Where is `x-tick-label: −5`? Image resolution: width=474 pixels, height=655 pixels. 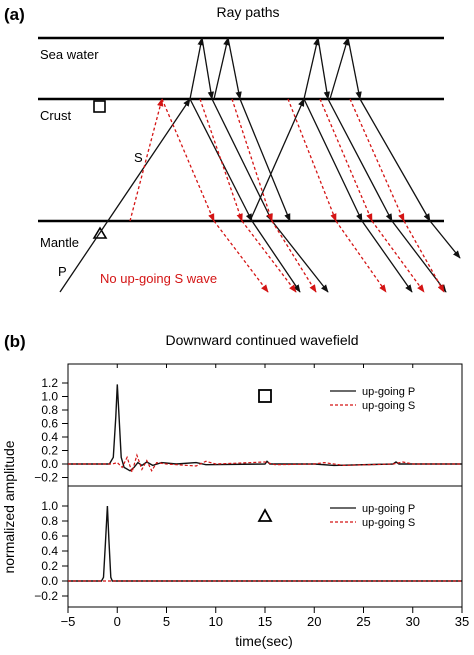 x-tick-label: −5 is located at coordinates (68, 621).